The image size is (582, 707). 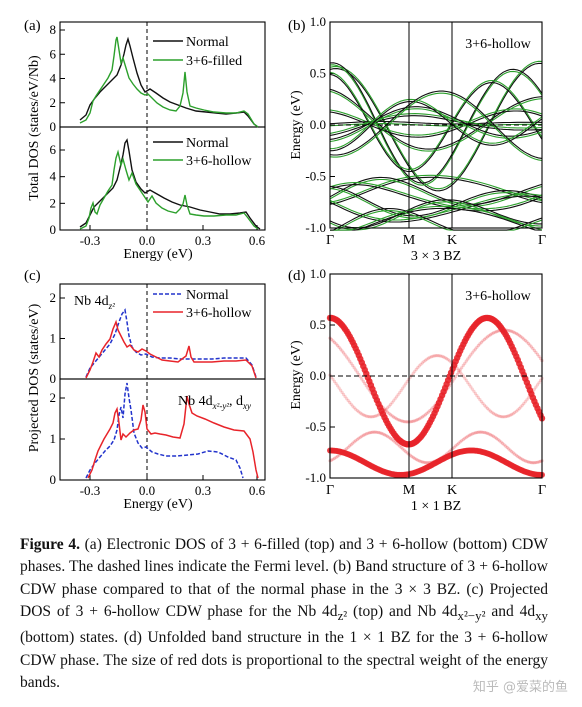 I want to click on ytick-label: -1.0, so click(x=315, y=477).